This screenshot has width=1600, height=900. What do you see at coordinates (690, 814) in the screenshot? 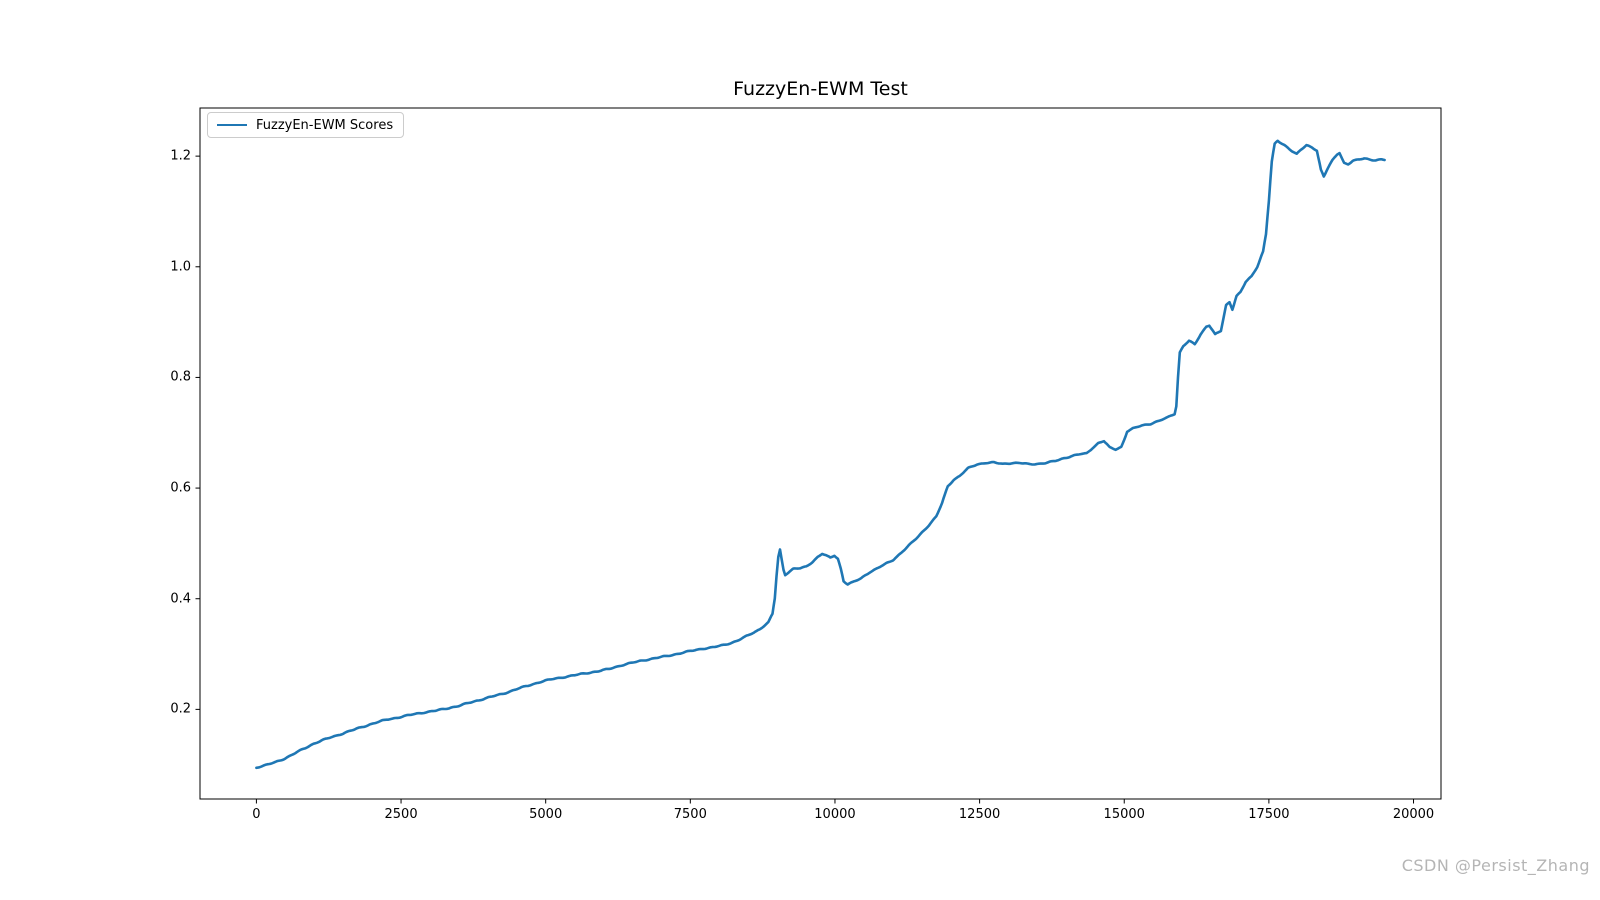
I see `x-tick-label: 7500` at bounding box center [690, 814].